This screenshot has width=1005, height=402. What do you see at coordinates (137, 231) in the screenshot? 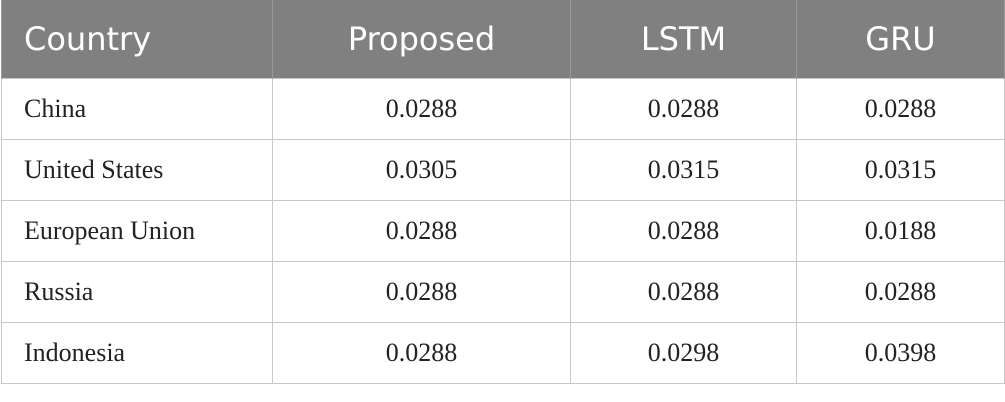
I see `country-cell: European Union` at bounding box center [137, 231].